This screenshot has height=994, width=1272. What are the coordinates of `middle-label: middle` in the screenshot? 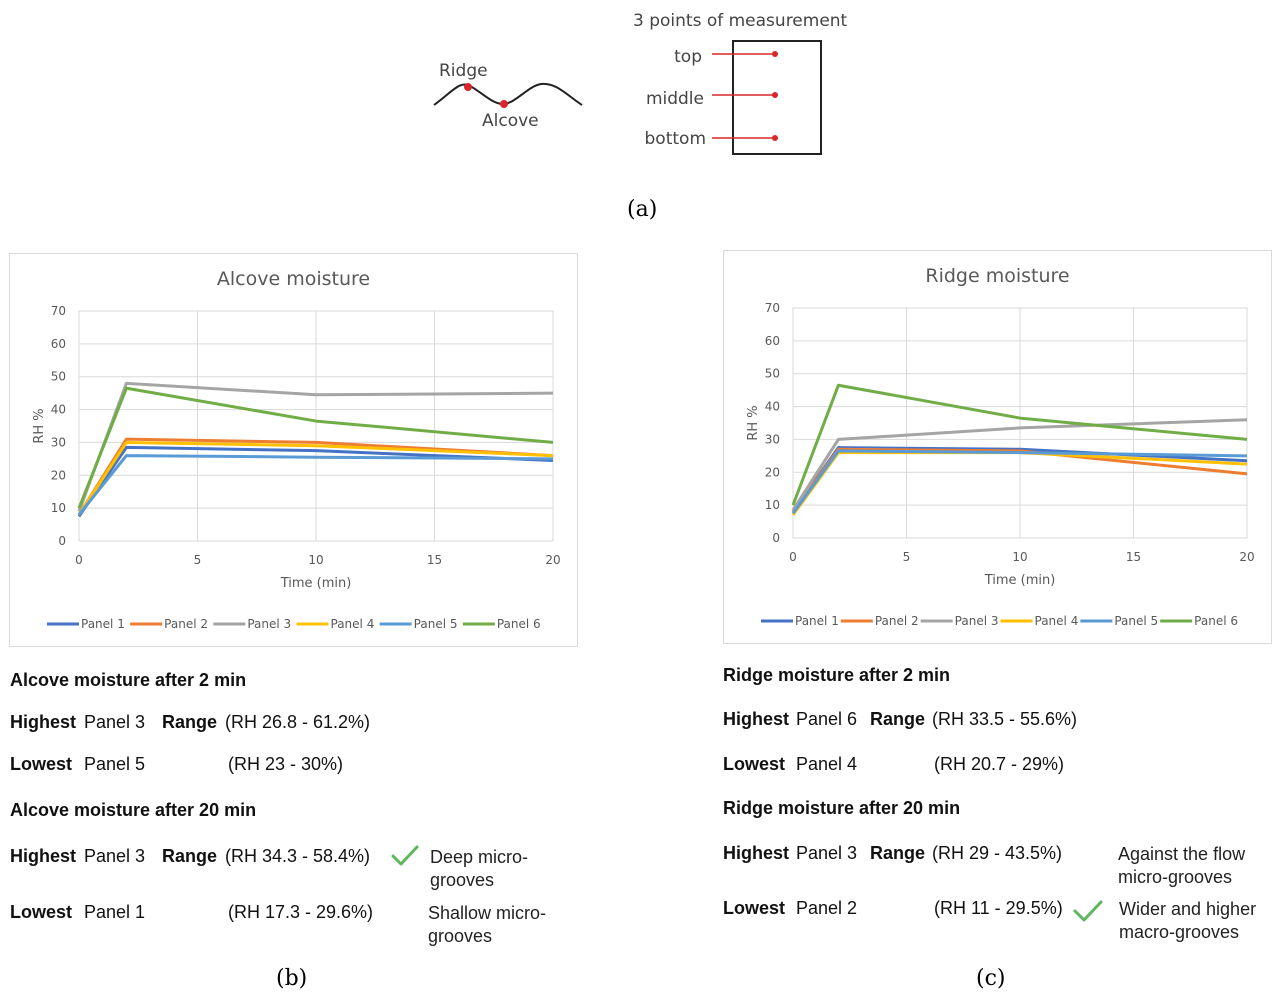 It's located at (675, 99).